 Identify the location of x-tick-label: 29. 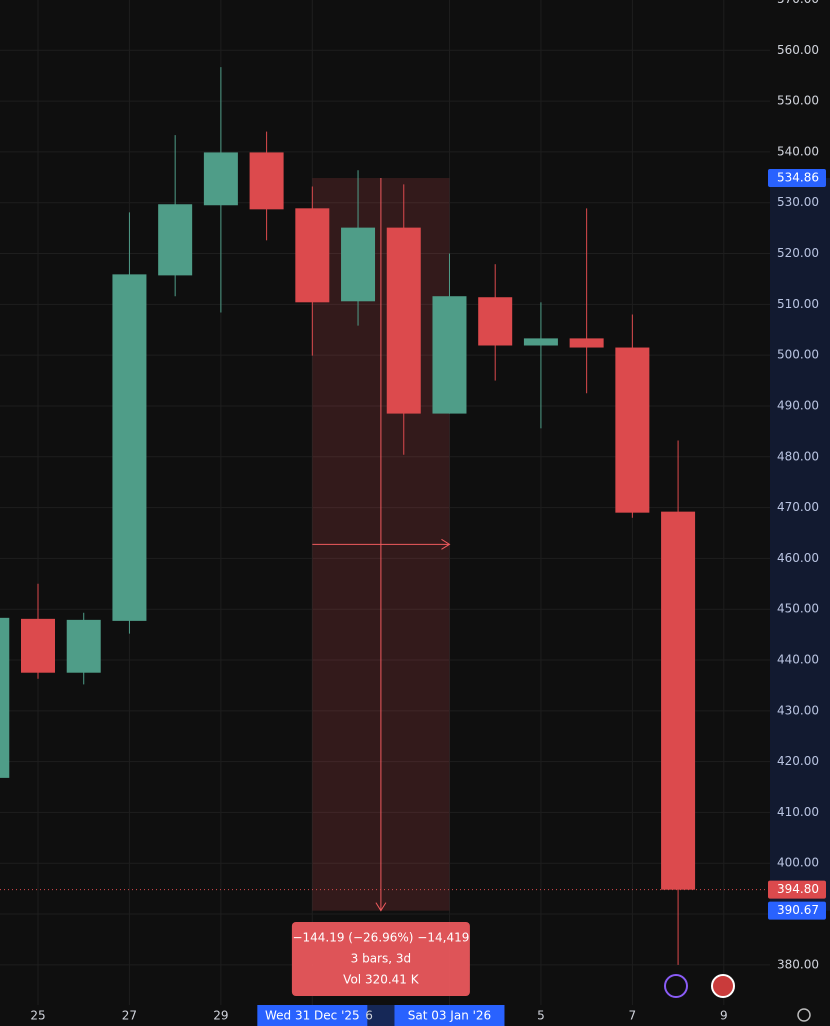
(220, 1016).